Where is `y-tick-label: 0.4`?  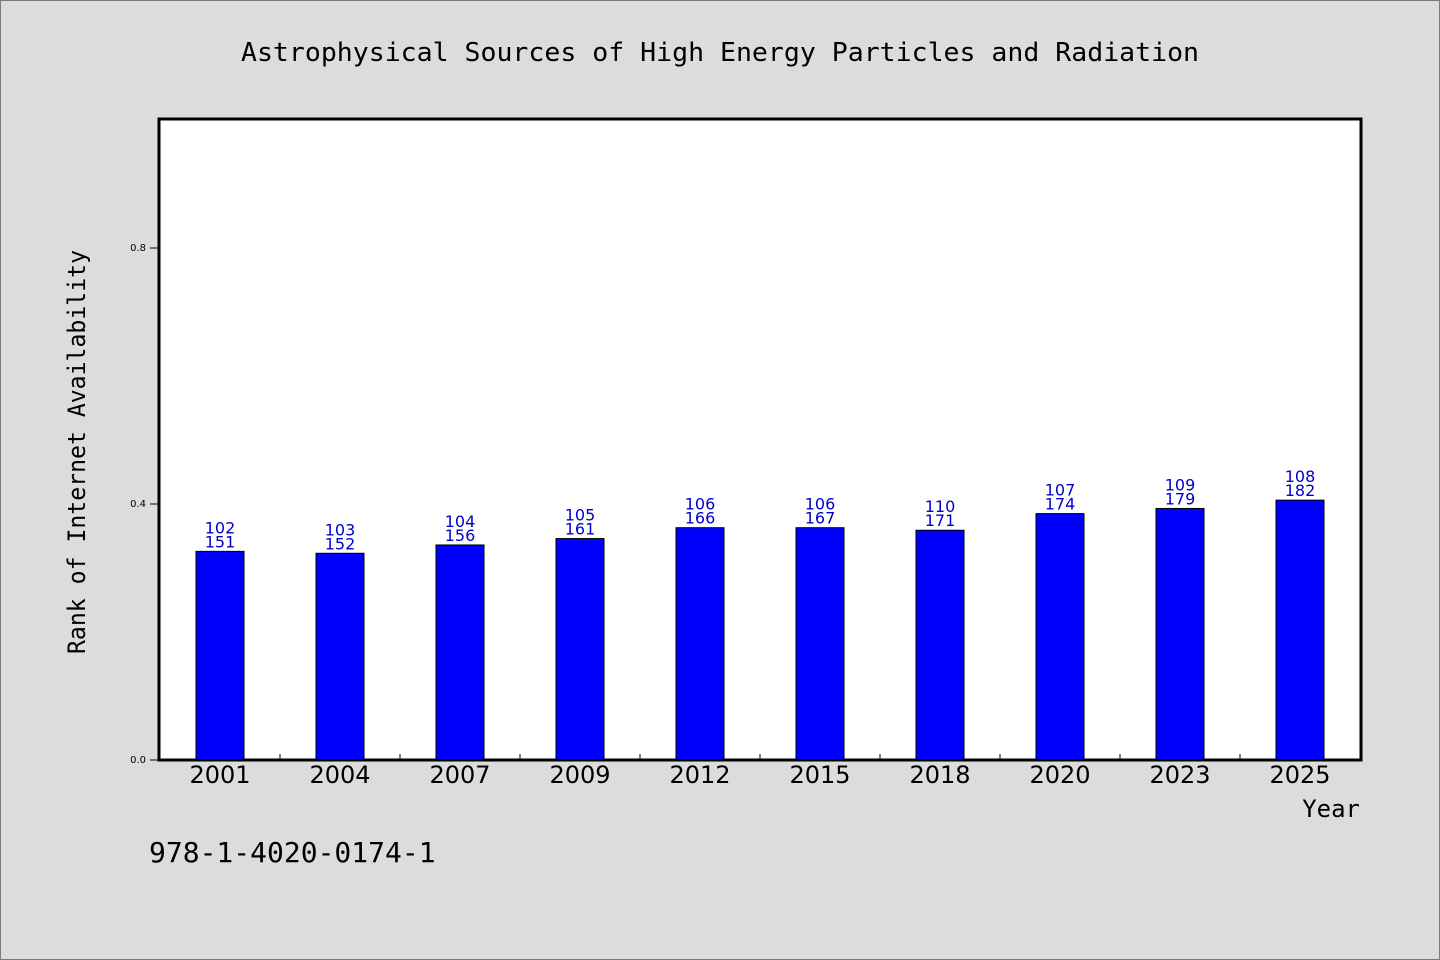 y-tick-label: 0.4 is located at coordinates (138, 504).